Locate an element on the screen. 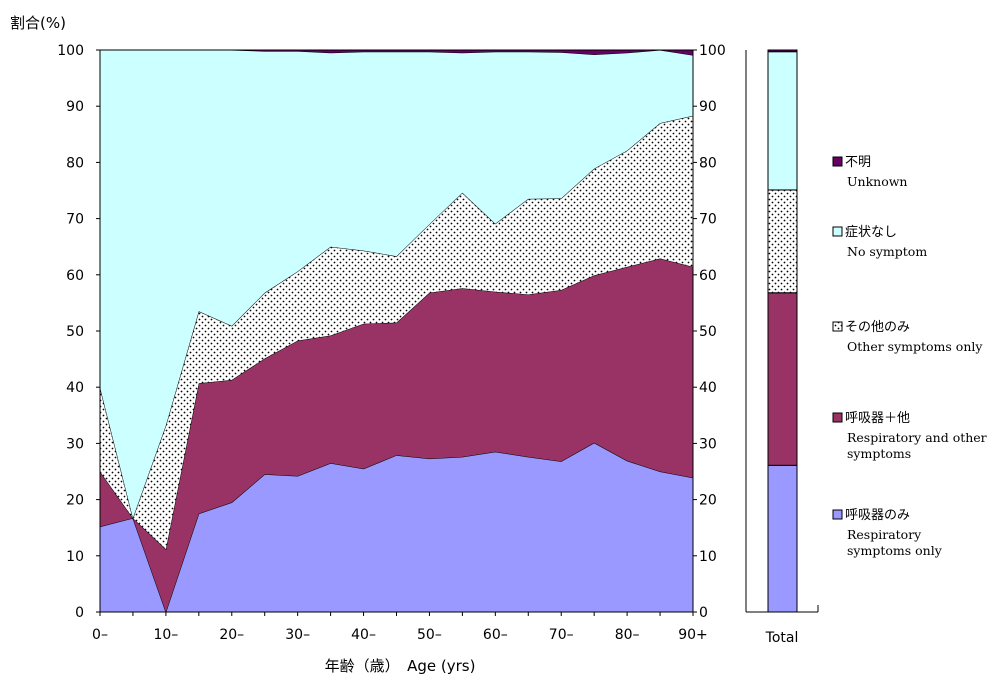 The height and width of the screenshot is (679, 1002). y-tick-label-right: 0 is located at coordinates (703, 613).